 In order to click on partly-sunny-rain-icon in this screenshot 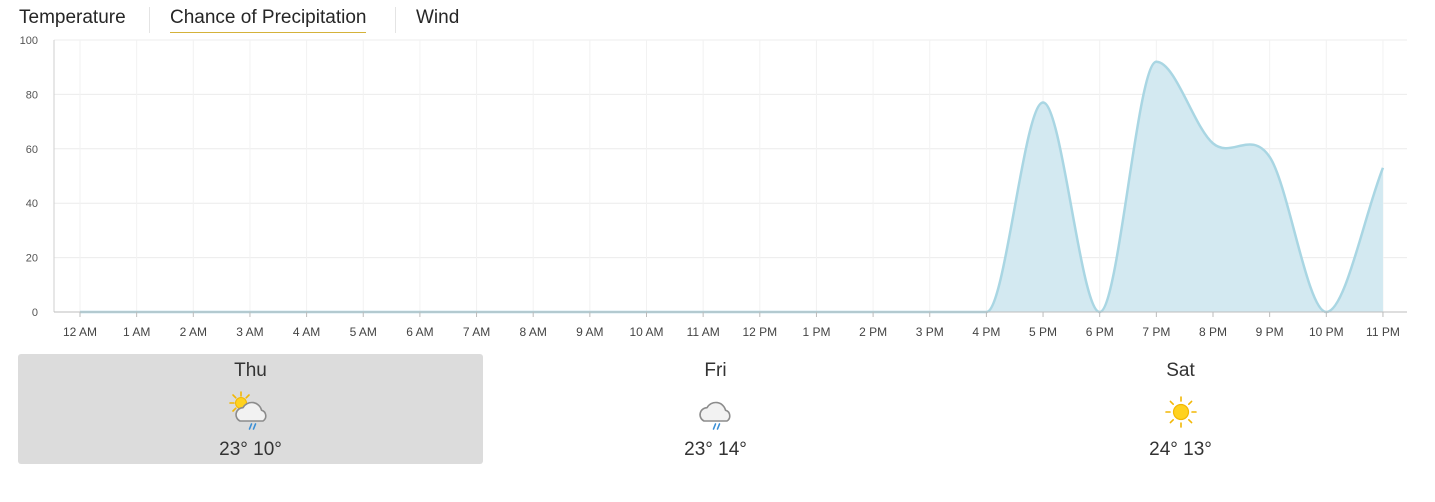, I will do `click(247, 410)`.